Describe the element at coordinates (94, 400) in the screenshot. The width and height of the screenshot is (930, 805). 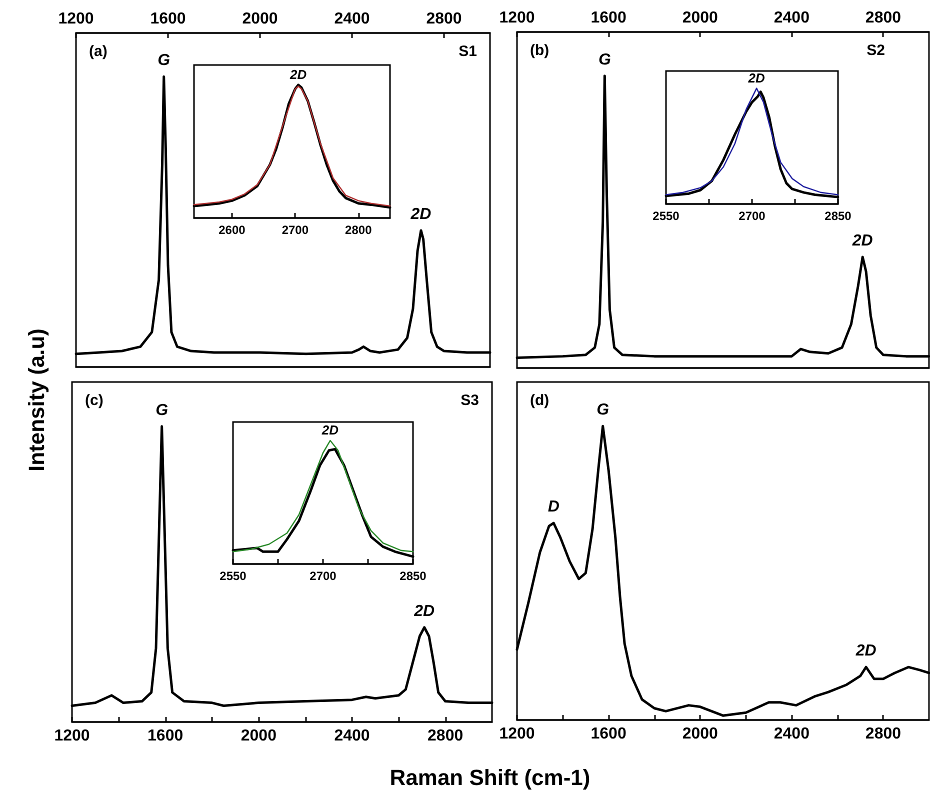
I see `chart-title: (c)` at that location.